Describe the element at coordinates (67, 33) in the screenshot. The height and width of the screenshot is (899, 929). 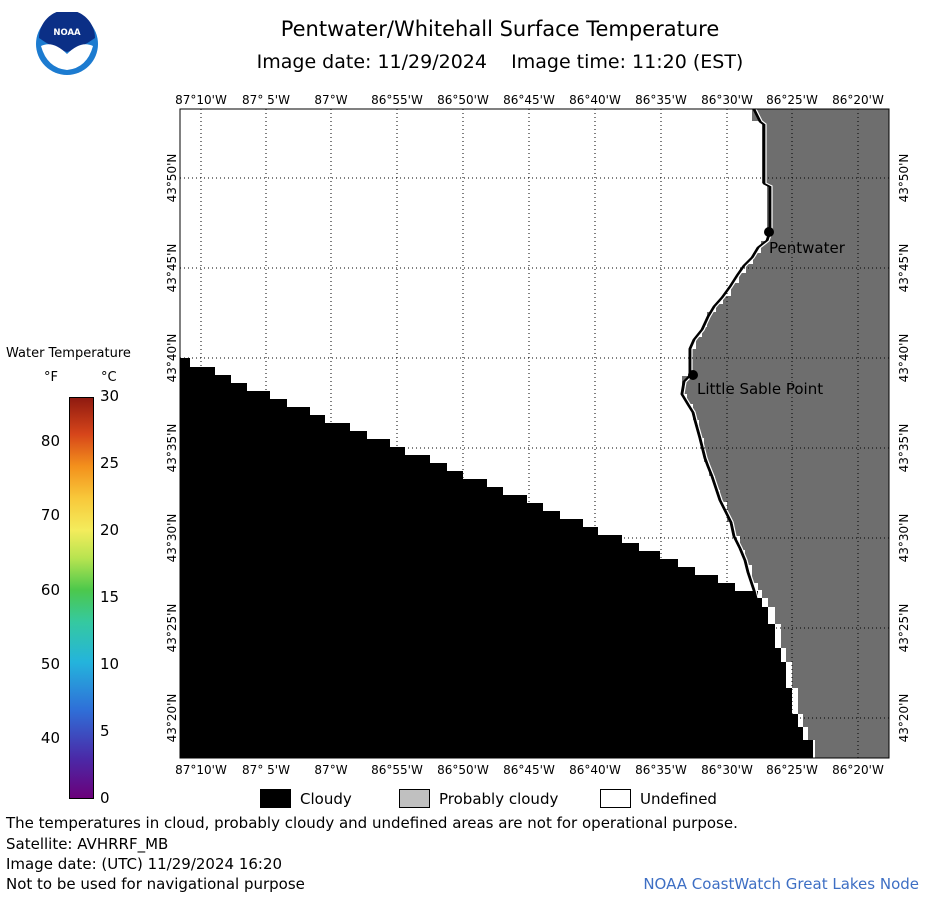
I see `noaa-logo-text: NOAA` at that location.